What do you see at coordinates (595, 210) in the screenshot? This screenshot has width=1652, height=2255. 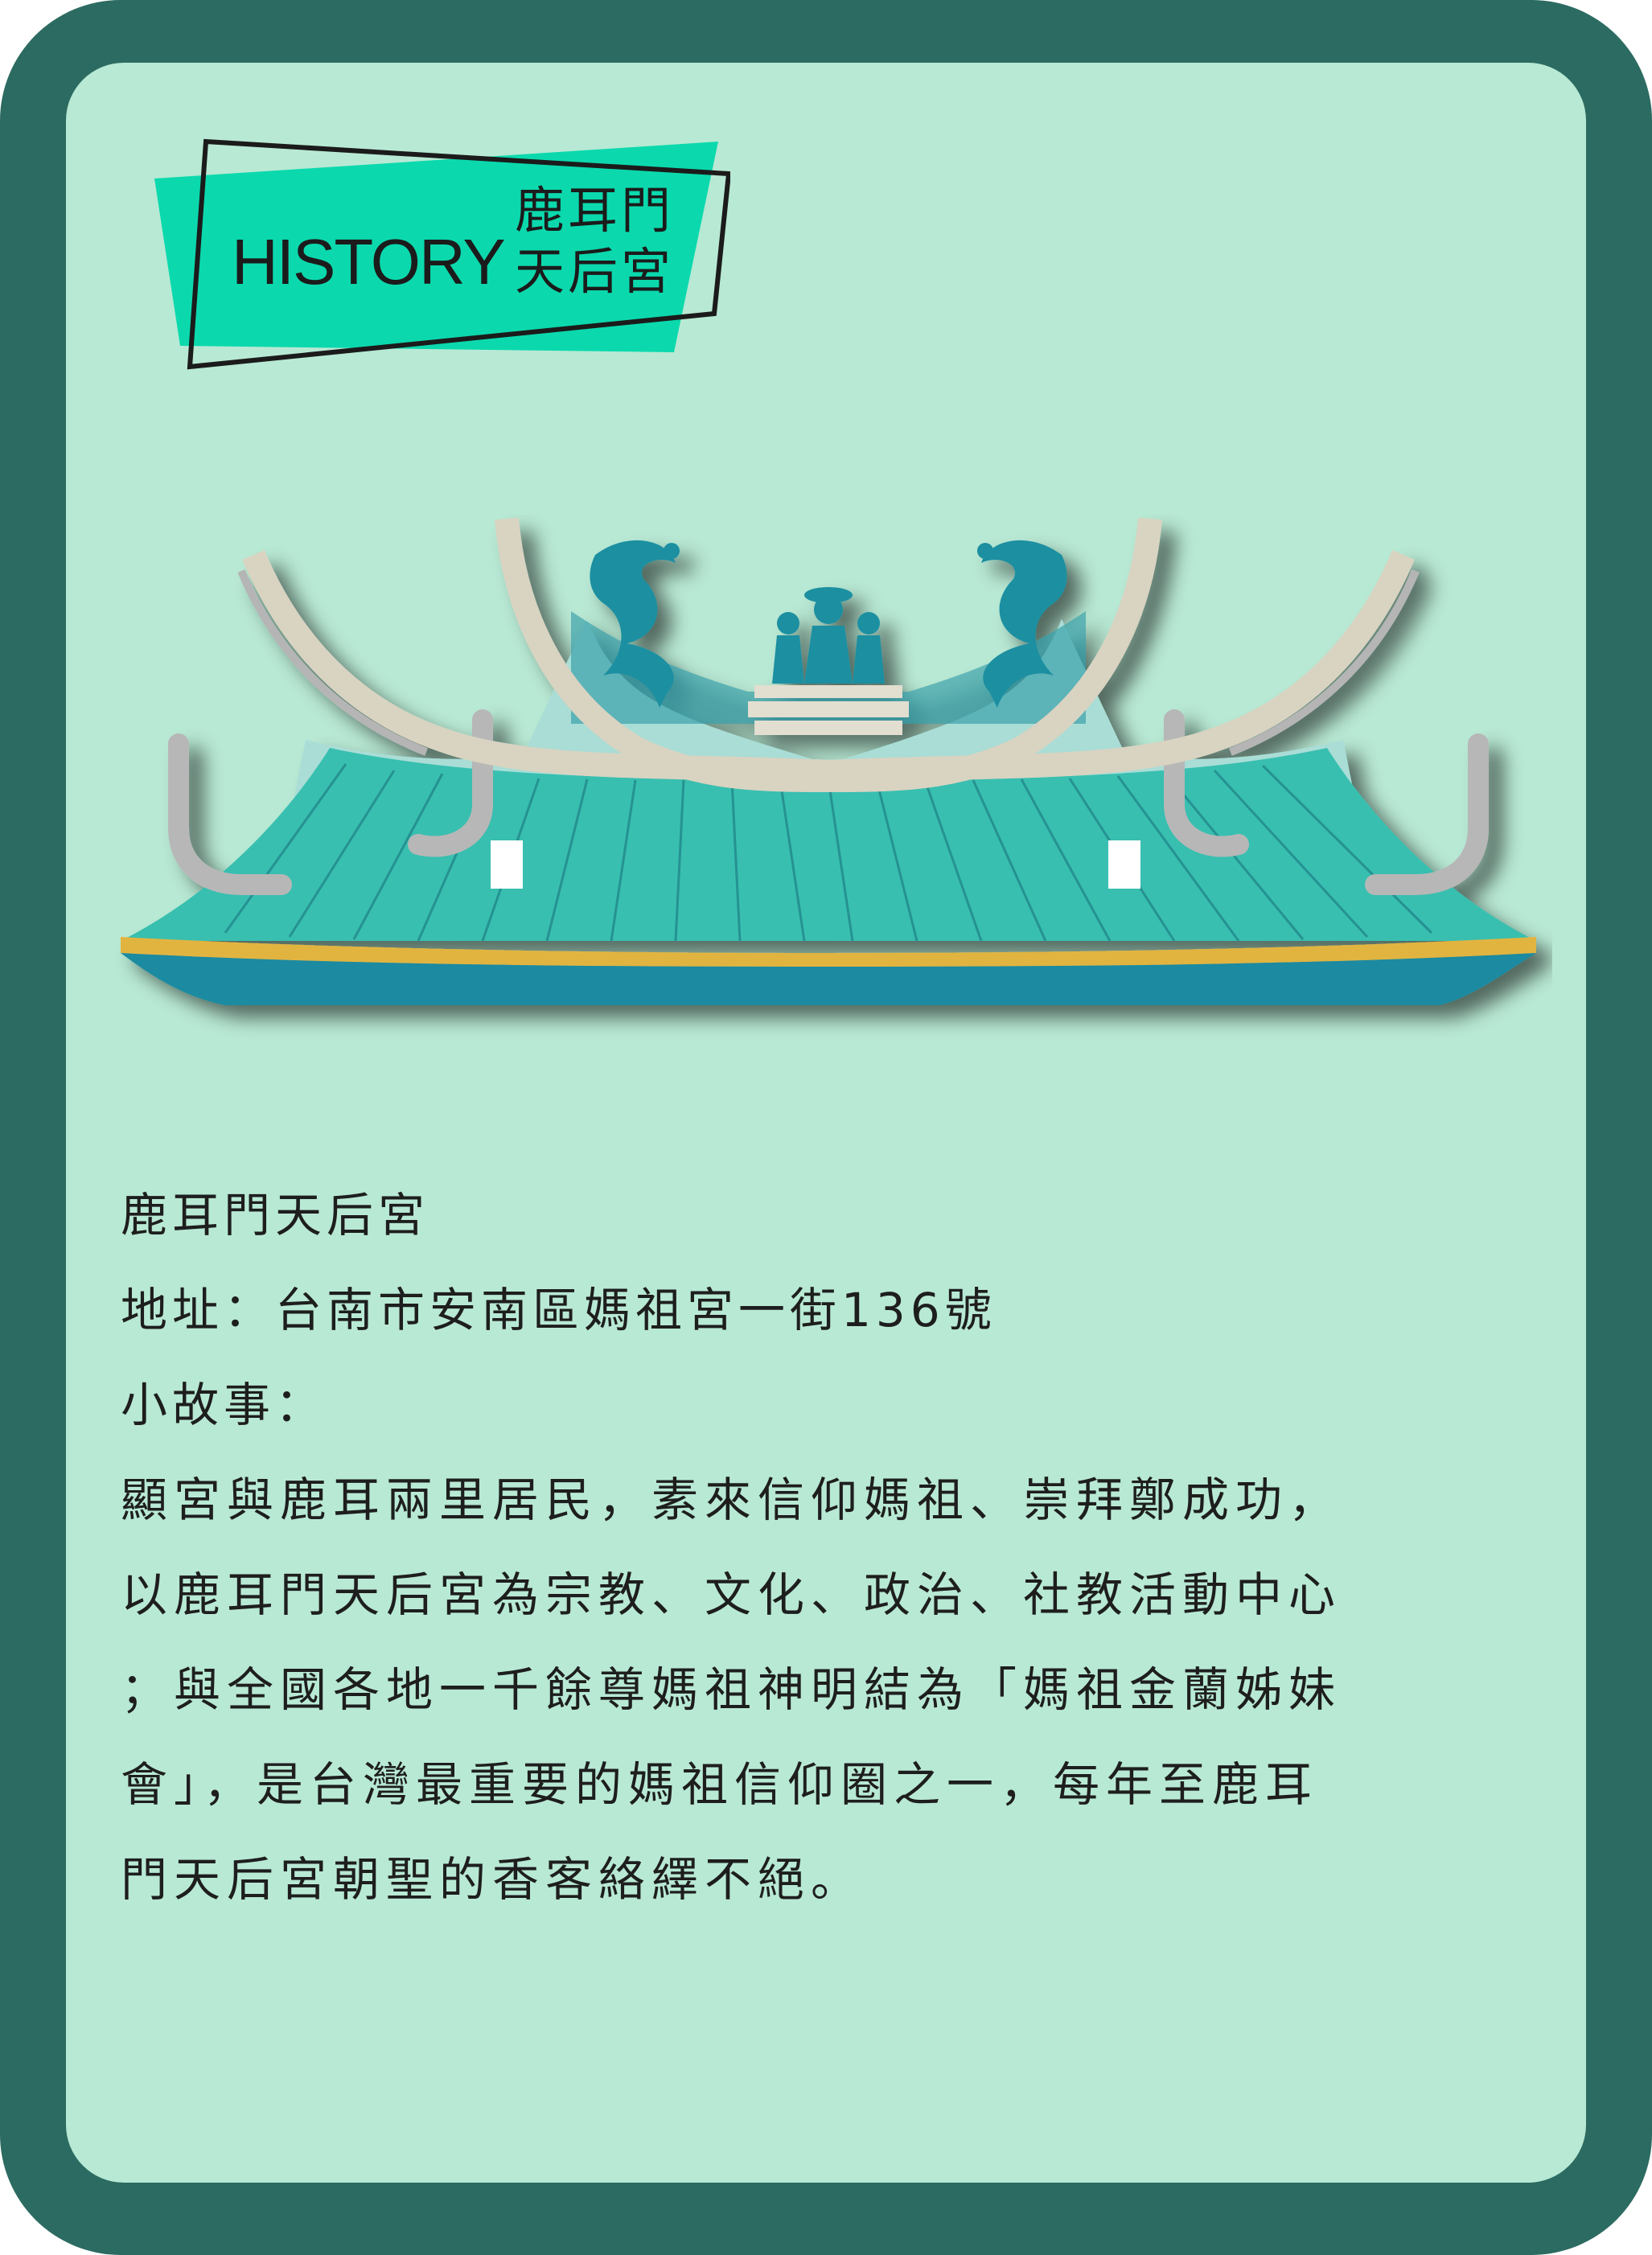 I see `badge-name-line-1: 鹿耳門` at bounding box center [595, 210].